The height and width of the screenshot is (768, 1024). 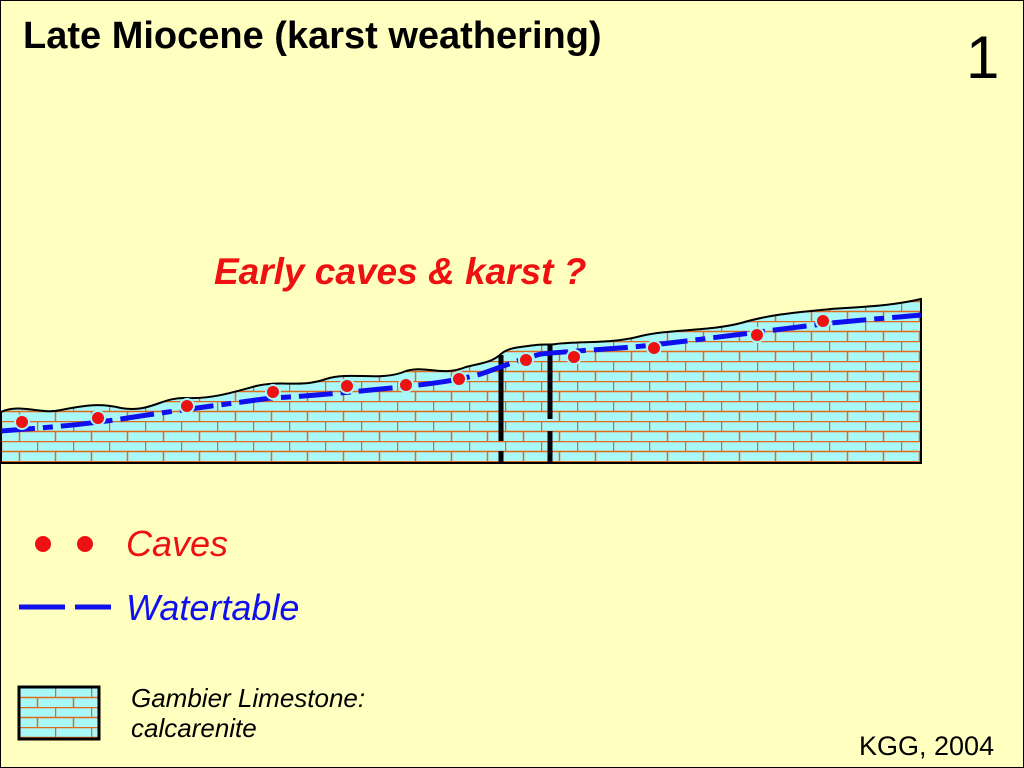 I want to click on annotation-early-caves: Early caves & karst ?, so click(x=400, y=271).